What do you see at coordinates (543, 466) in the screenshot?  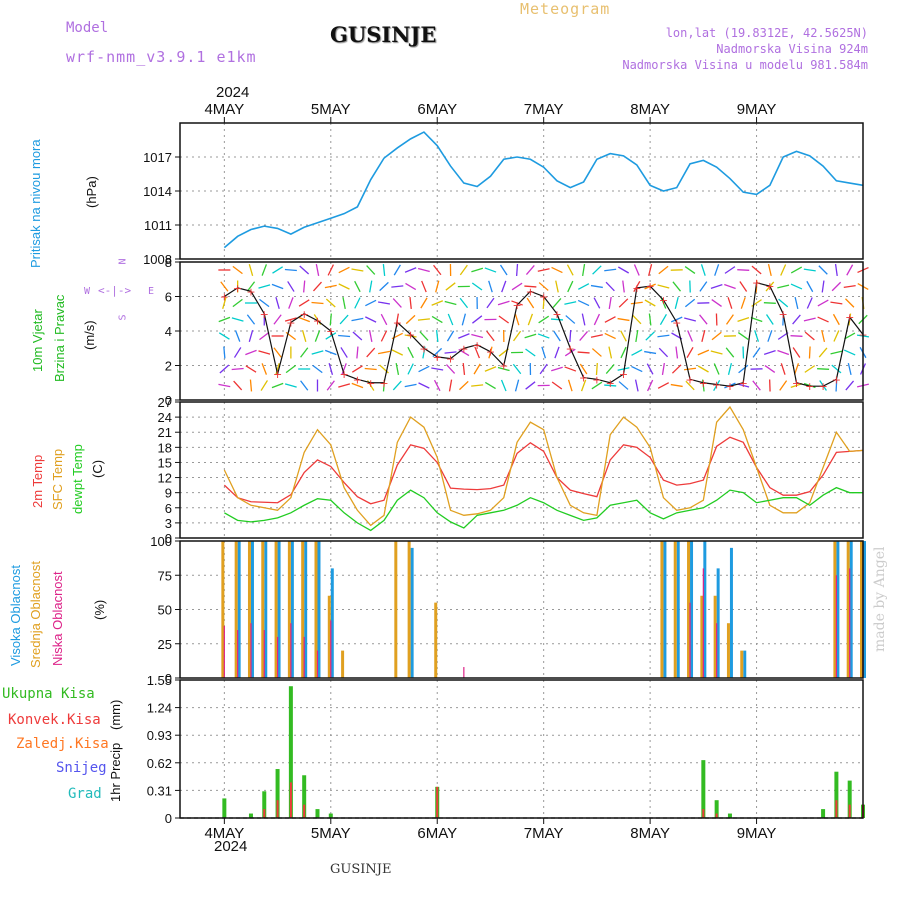 I see `temp-sfc-line` at bounding box center [543, 466].